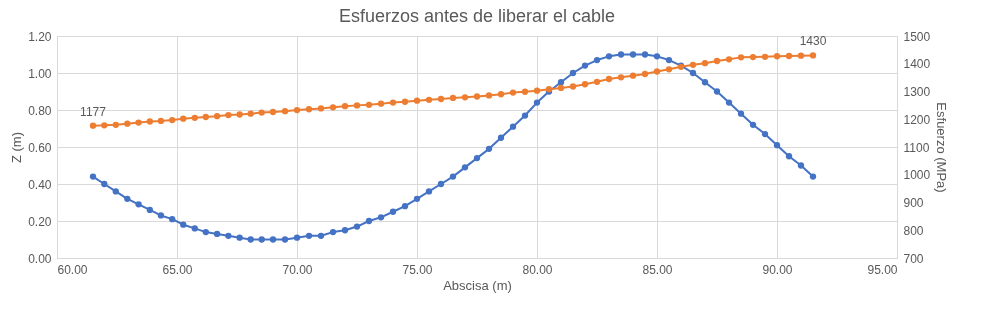 The width and height of the screenshot is (1004, 320). Describe the element at coordinates (40, 184) in the screenshot. I see `y-tick-label: 0.40` at that location.